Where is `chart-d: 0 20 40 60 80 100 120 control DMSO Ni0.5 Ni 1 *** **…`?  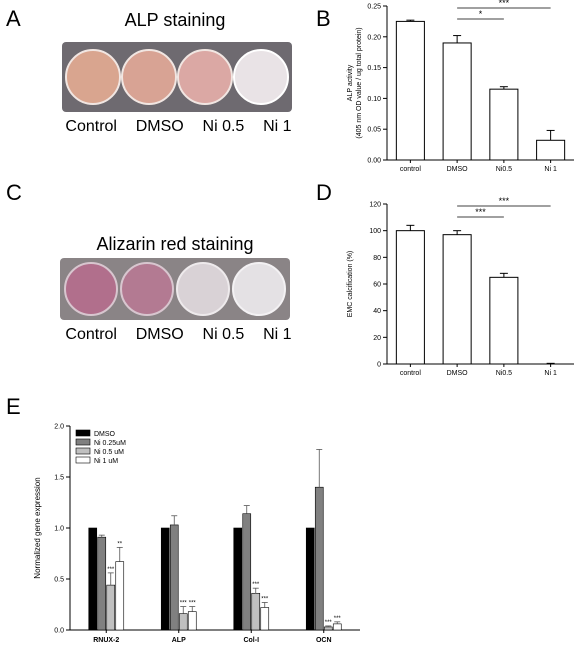
chart-d: 0 20 40 60 80 100 120 control DMSO Ni0.5 Ni 1 *** **… is located at coordinates (460, 286).